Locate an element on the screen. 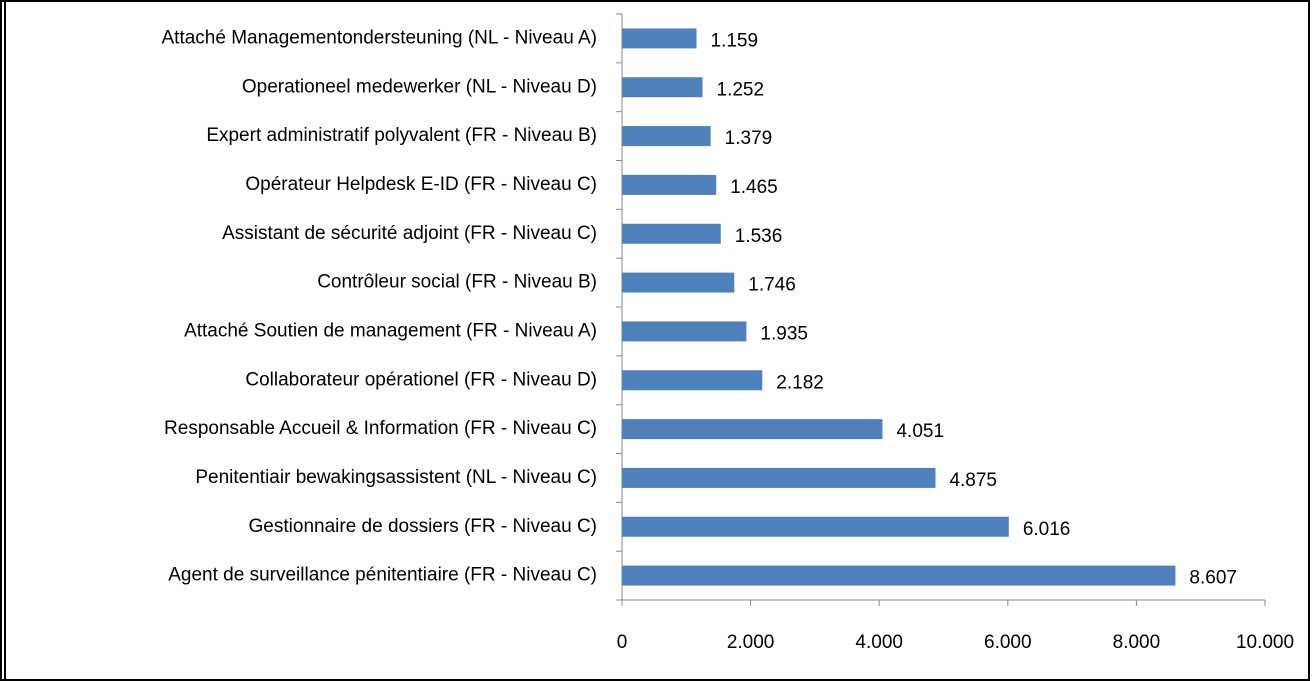 The height and width of the screenshot is (681, 1313). value-label: 1.536 is located at coordinates (759, 236).